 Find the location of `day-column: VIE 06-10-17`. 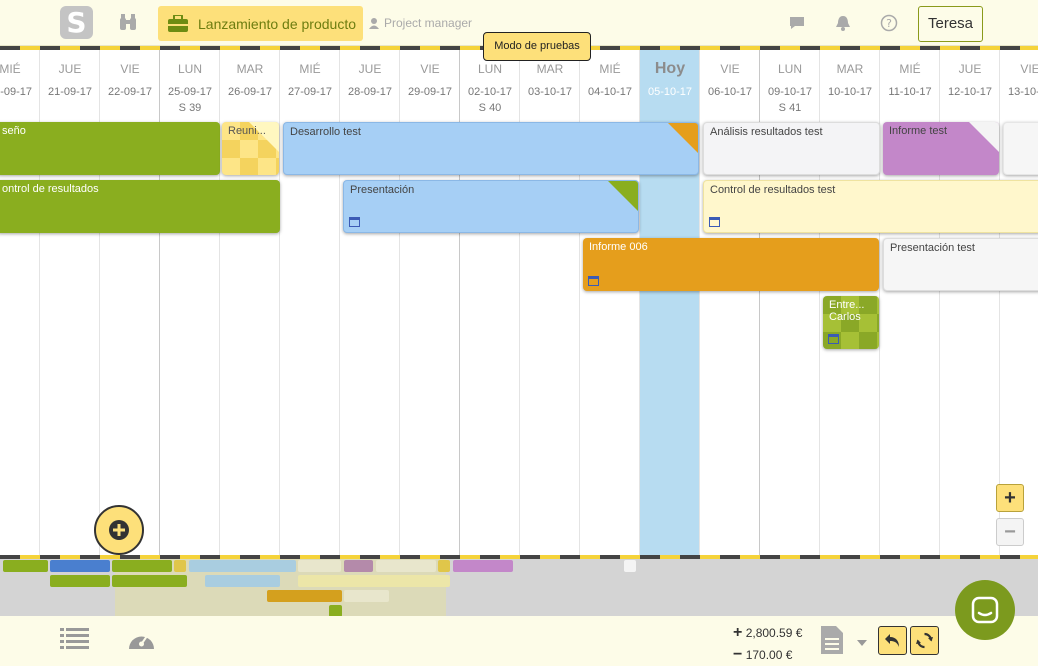

day-column: VIE 06-10-17 is located at coordinates (729, 302).